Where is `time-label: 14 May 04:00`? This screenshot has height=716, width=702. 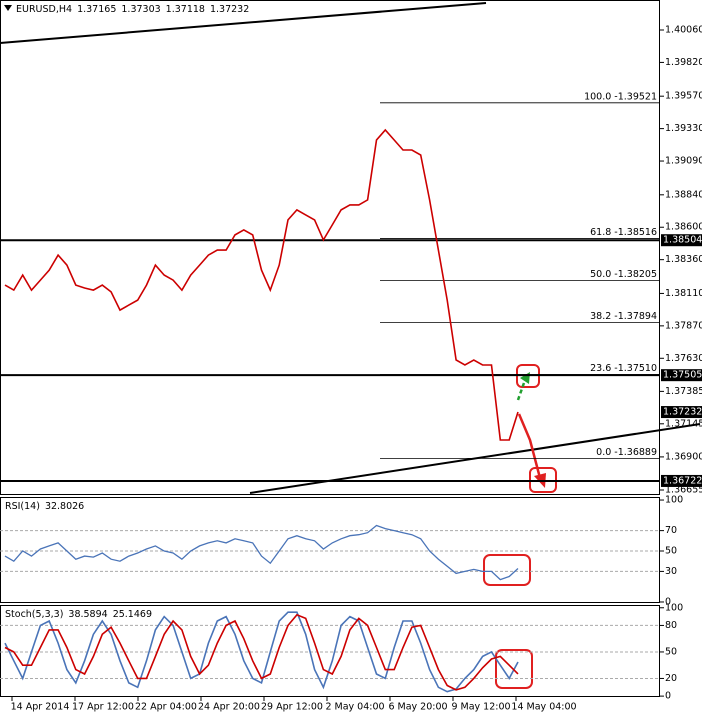
time-label: 14 May 04:00 is located at coordinates (543, 707).